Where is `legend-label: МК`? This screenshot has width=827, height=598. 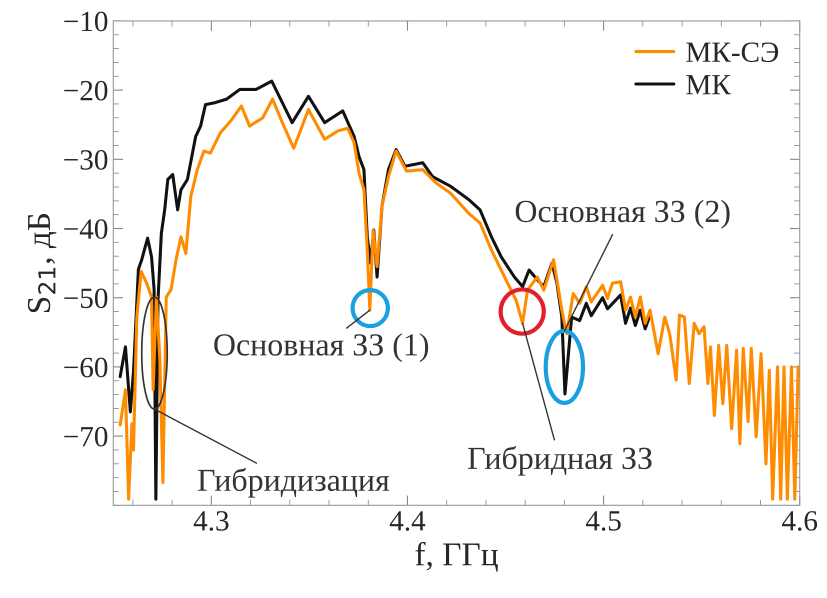 legend-label: МК is located at coordinates (708, 84).